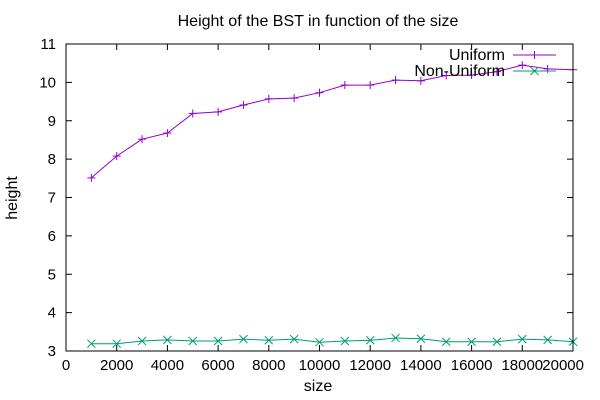 The image size is (600, 400). Describe the element at coordinates (116, 365) in the screenshot. I see `x-tick-label: 2000` at that location.